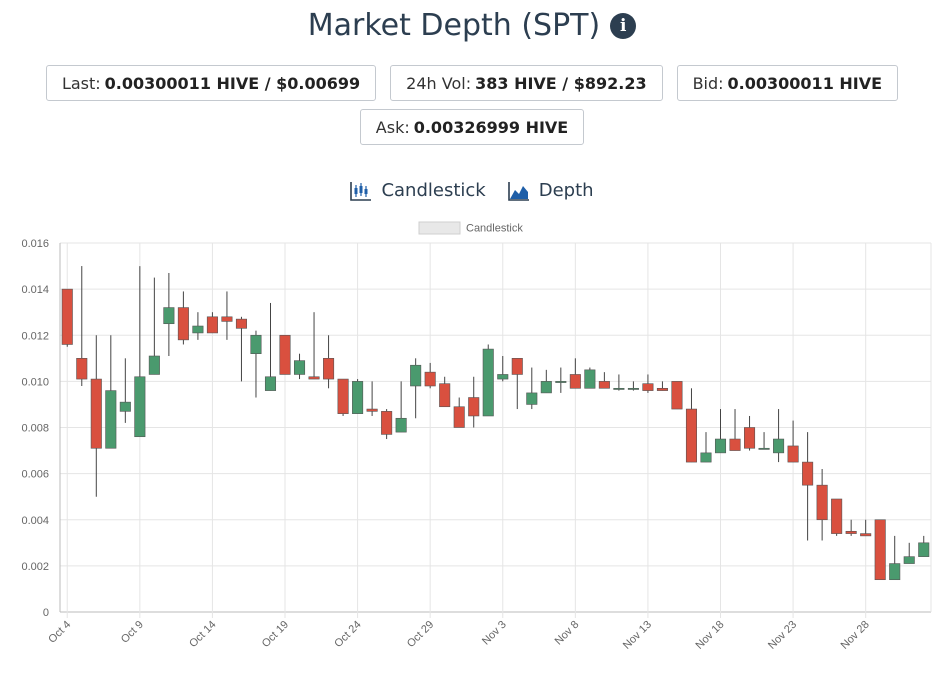  Describe the element at coordinates (418, 190) in the screenshot. I see `tab-candlestick: Candlestick` at that location.